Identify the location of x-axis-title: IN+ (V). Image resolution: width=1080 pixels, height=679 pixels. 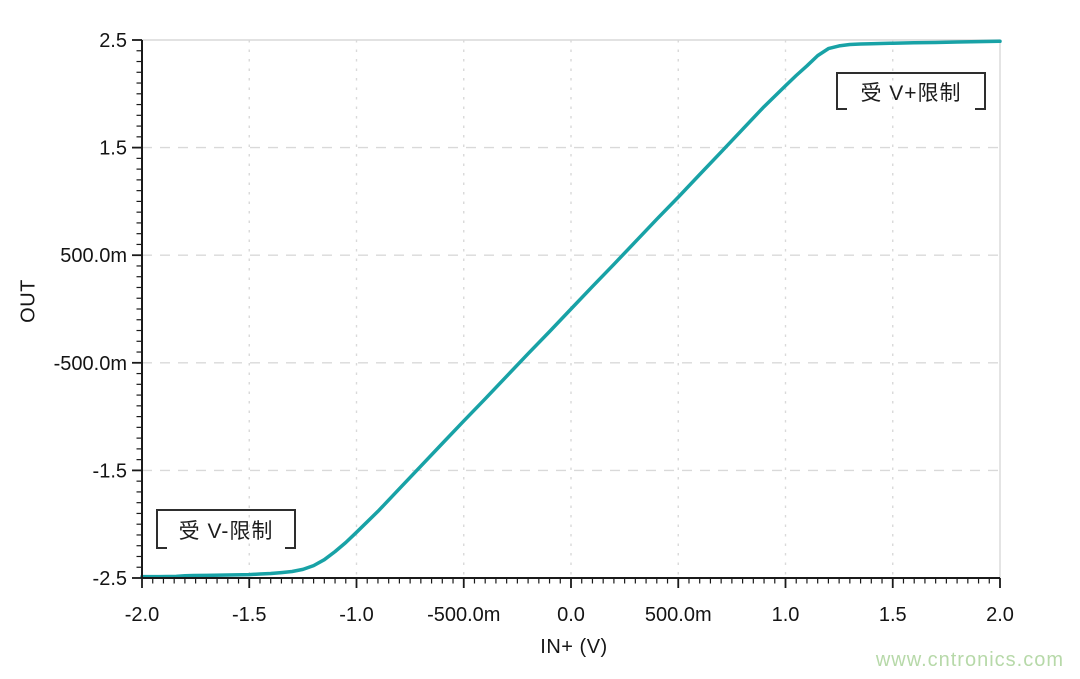
(574, 647).